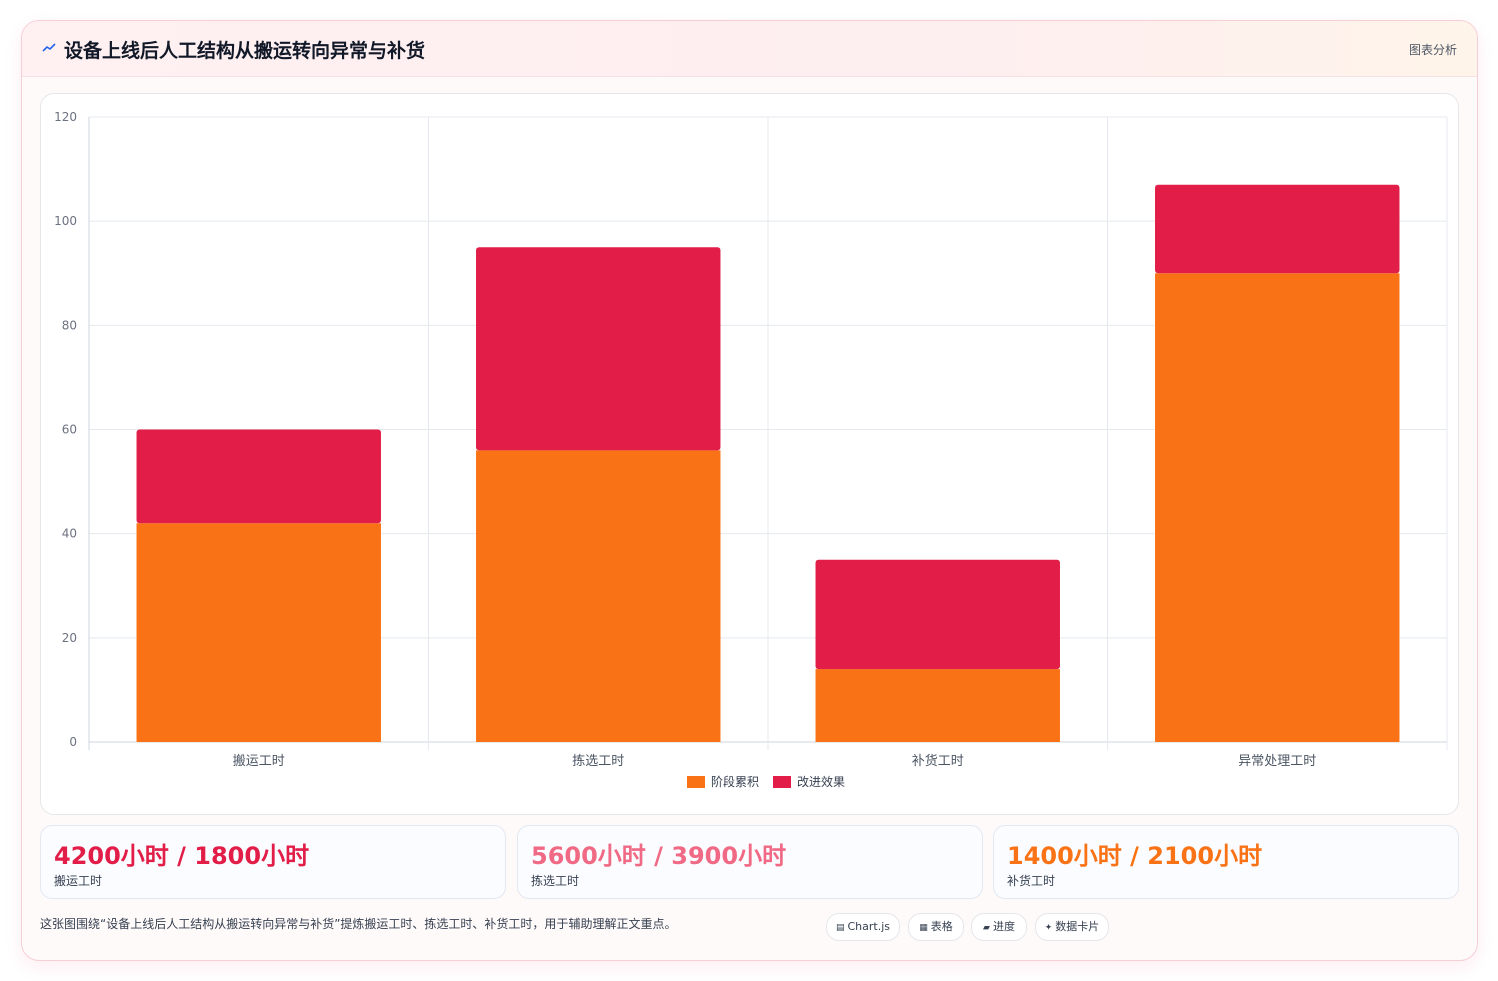 The width and height of the screenshot is (1498, 981). Describe the element at coordinates (598, 761) in the screenshot. I see `x-tick-label: 拣选工时` at that location.